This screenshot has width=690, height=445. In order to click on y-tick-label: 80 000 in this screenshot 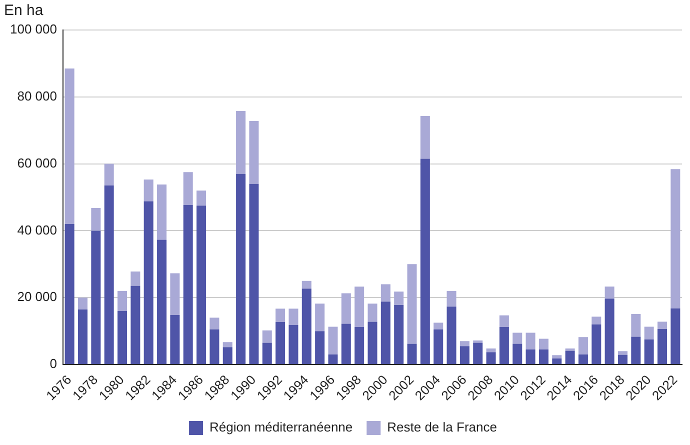, I will do `click(37, 96)`.